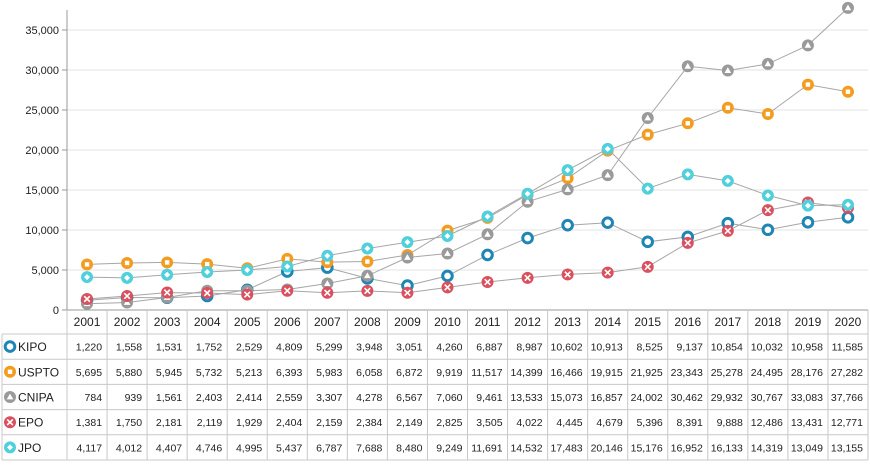  I want to click on table-cell-kipo: 8,987, so click(529, 348).